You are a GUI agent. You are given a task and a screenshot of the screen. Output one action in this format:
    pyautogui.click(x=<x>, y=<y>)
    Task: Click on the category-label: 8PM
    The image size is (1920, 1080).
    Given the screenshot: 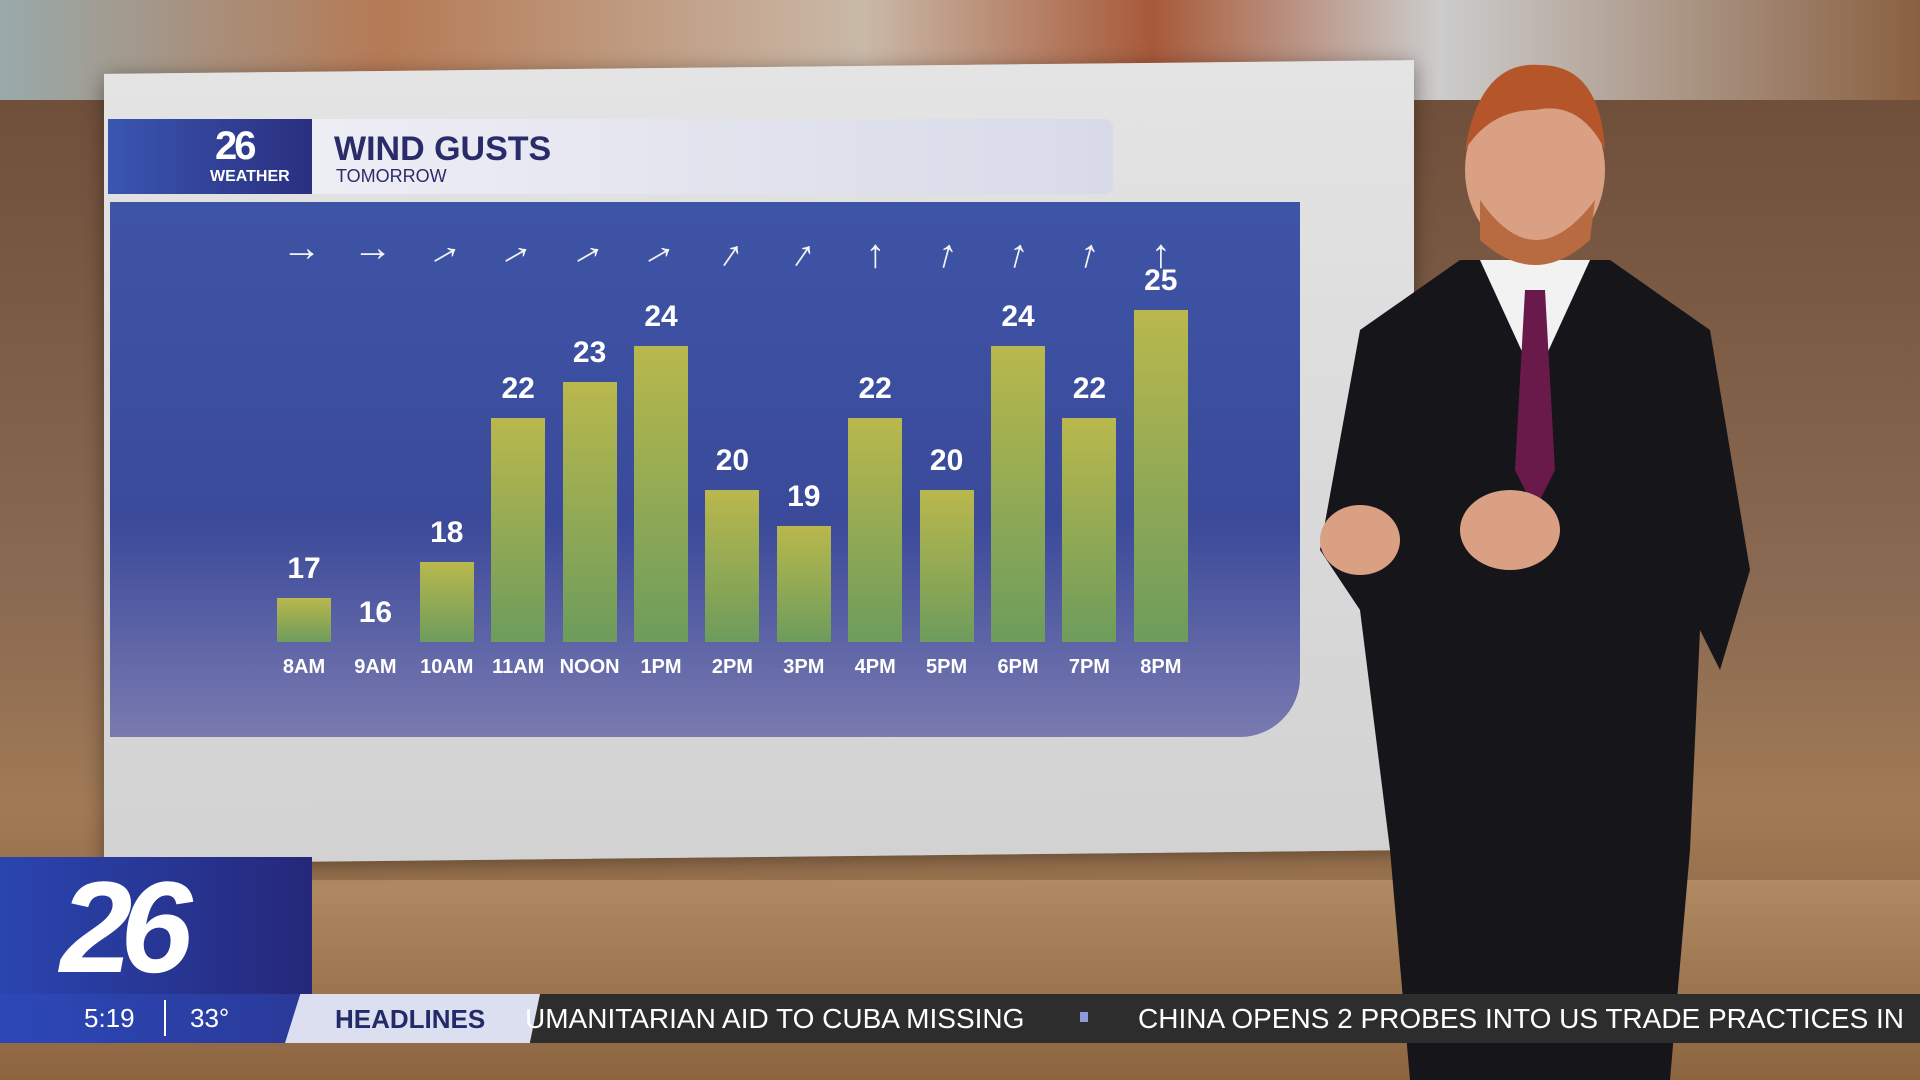 What is the action you would take?
    pyautogui.click(x=1161, y=667)
    